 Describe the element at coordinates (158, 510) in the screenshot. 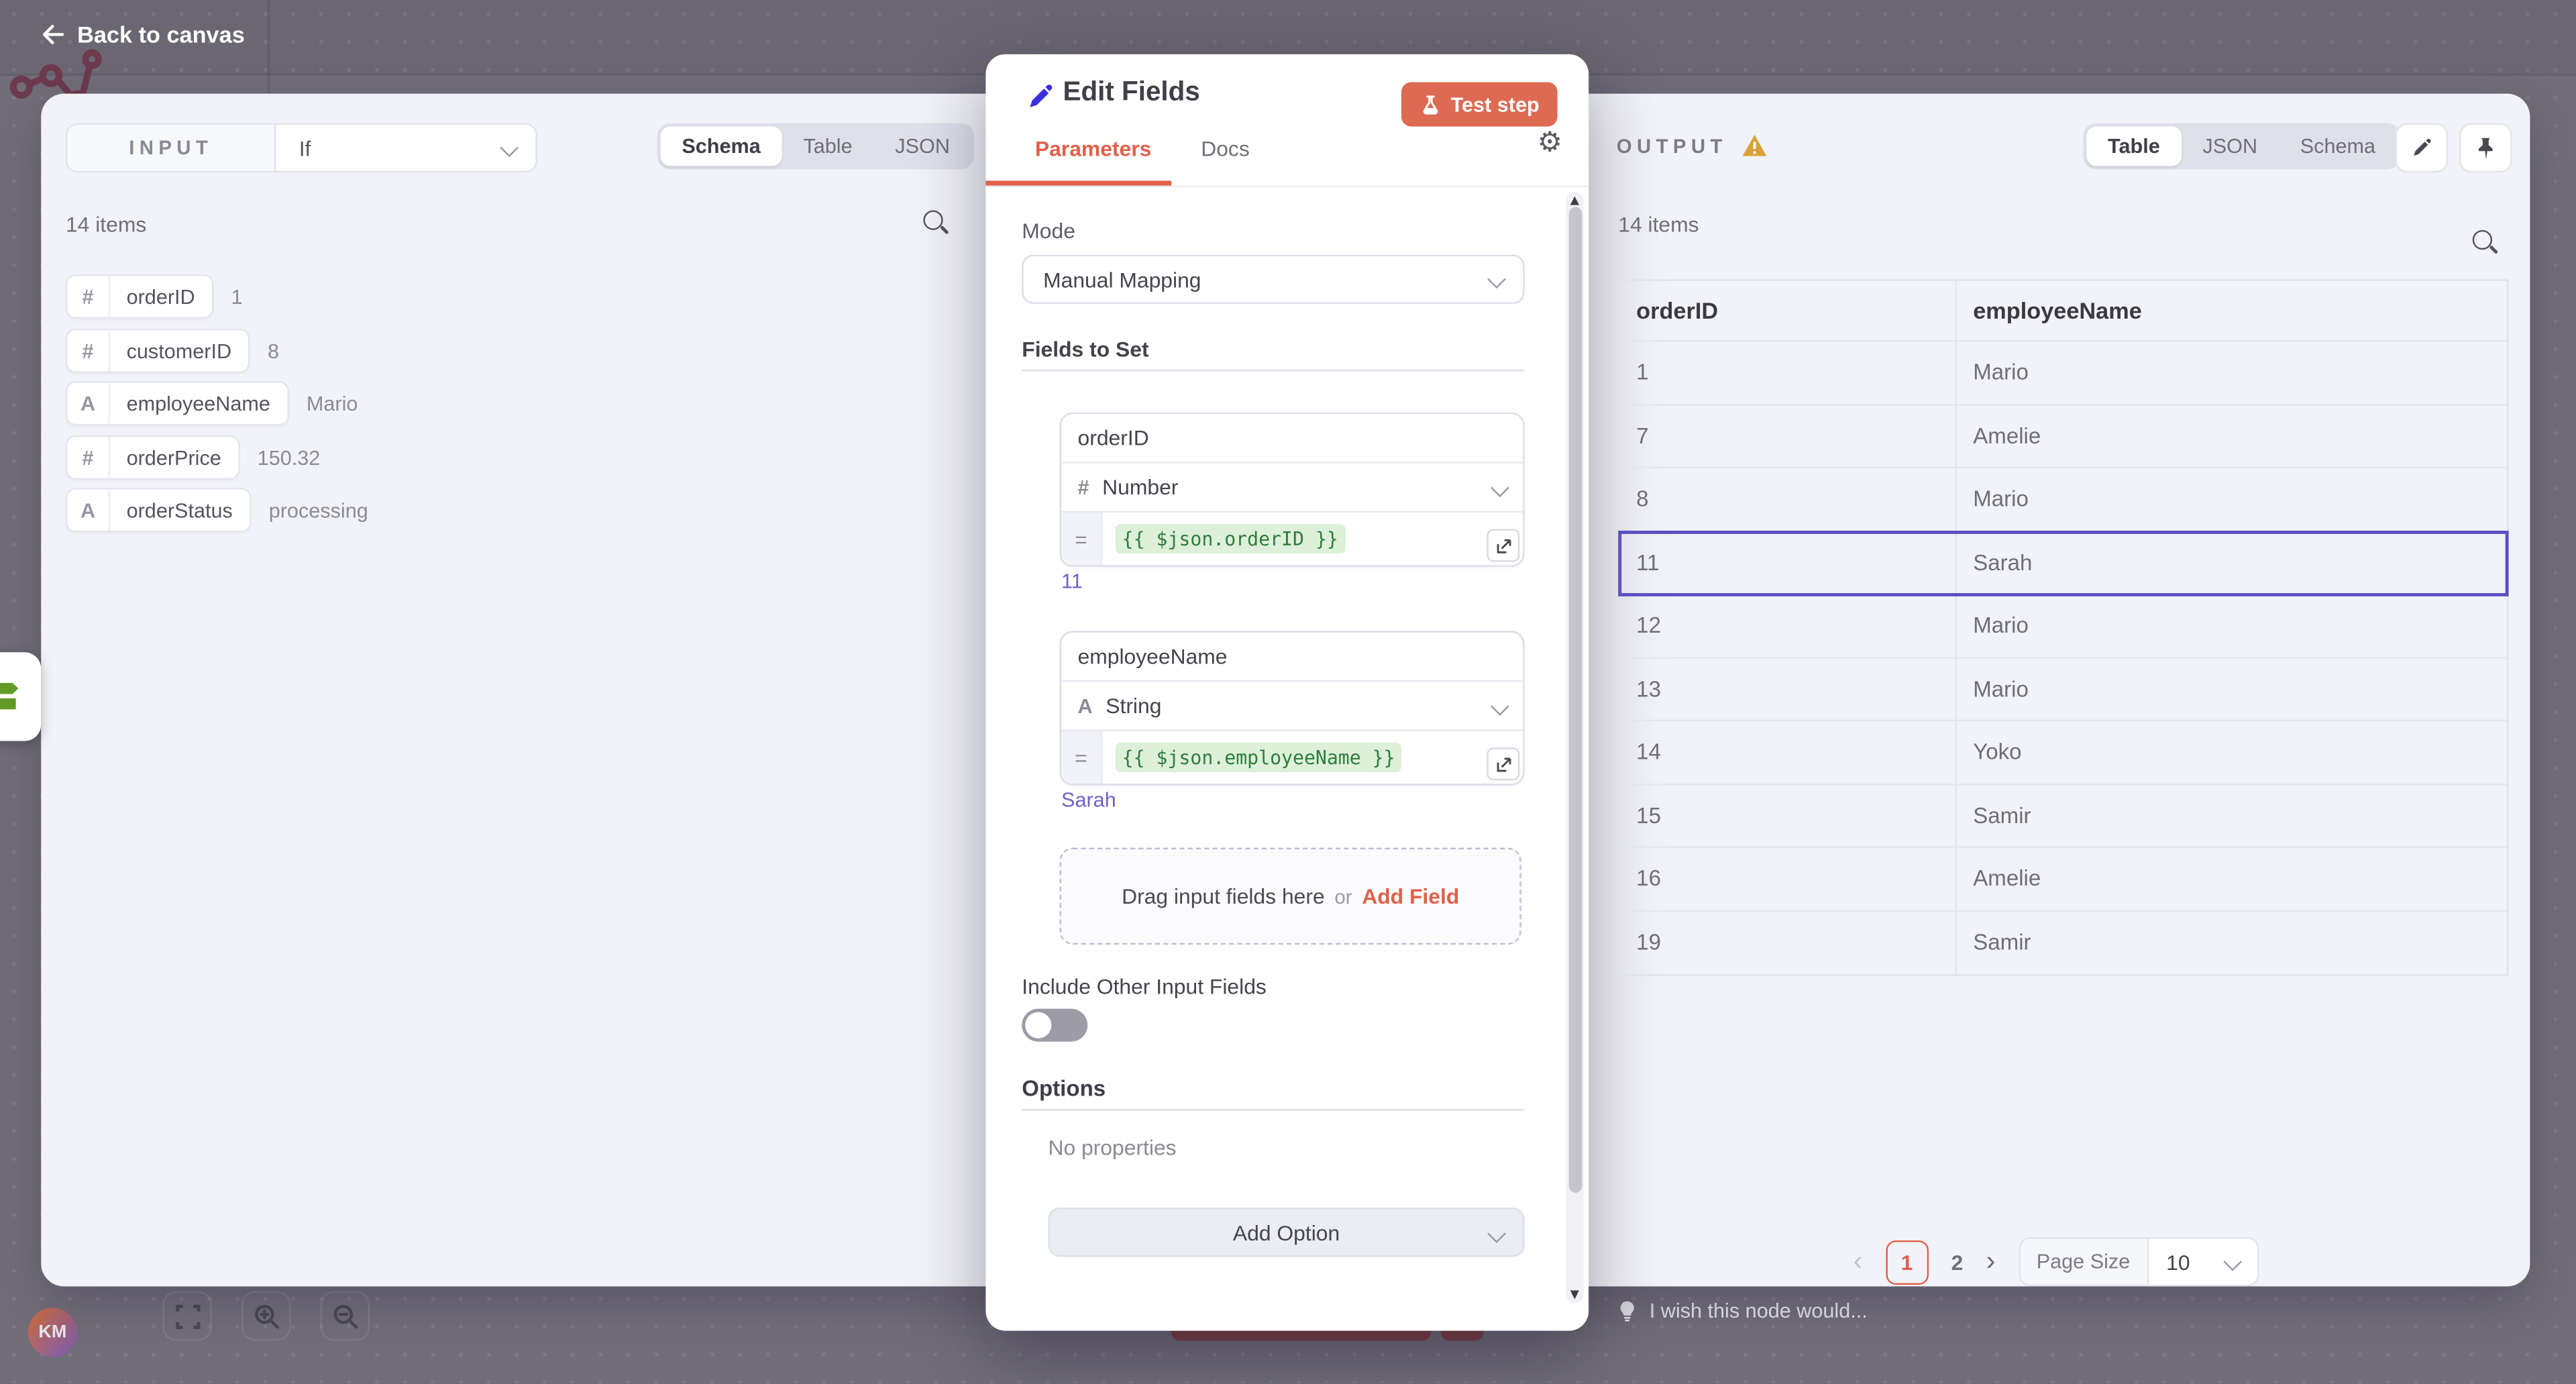

I see `schema-field-orderStatus: A orderStatus` at that location.